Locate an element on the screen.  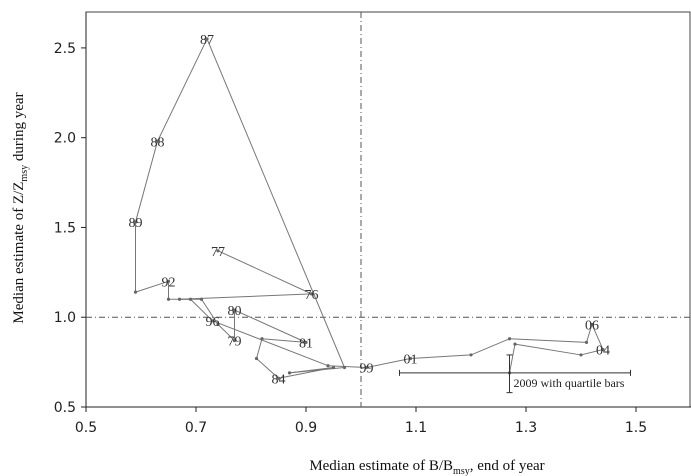
y-tick-label: 0.5 is located at coordinates (65, 408).